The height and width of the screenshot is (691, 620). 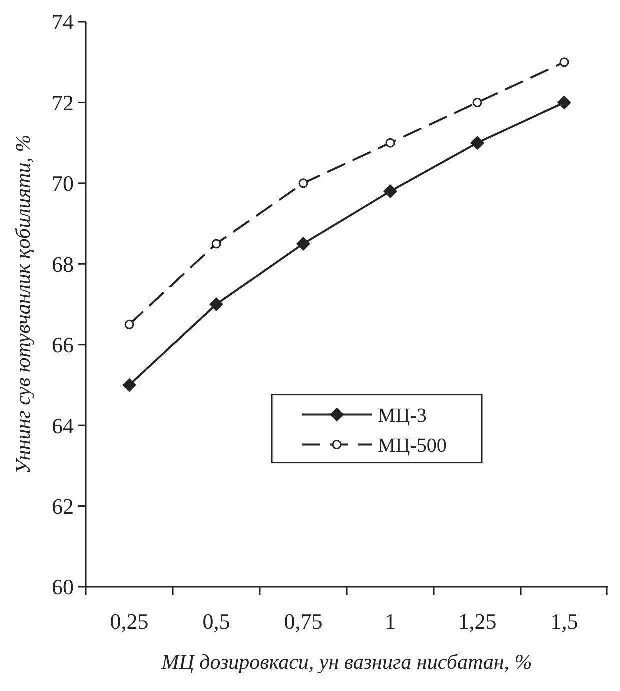 I want to click on y-tick-label: 62, so click(x=63, y=506).